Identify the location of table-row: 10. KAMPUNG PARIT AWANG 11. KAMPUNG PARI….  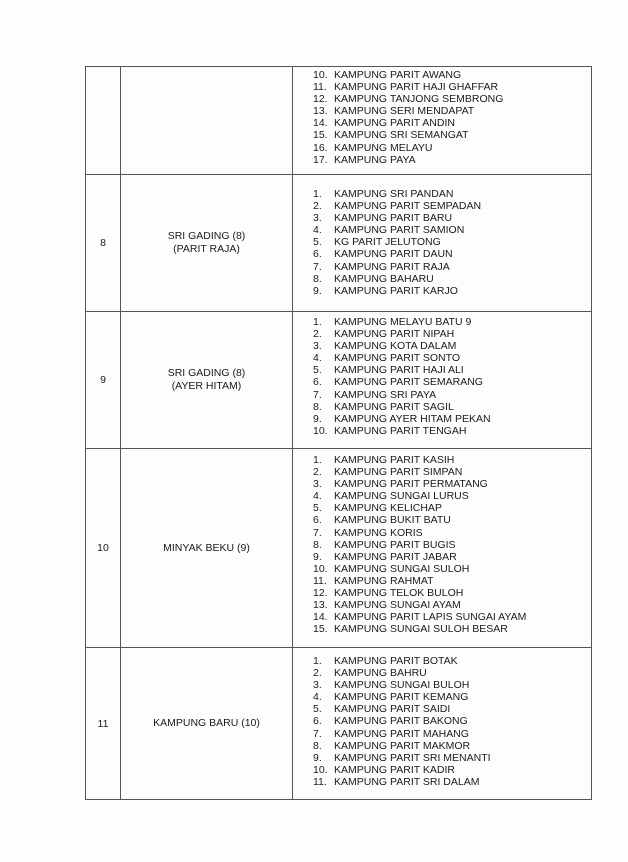
(338, 120).